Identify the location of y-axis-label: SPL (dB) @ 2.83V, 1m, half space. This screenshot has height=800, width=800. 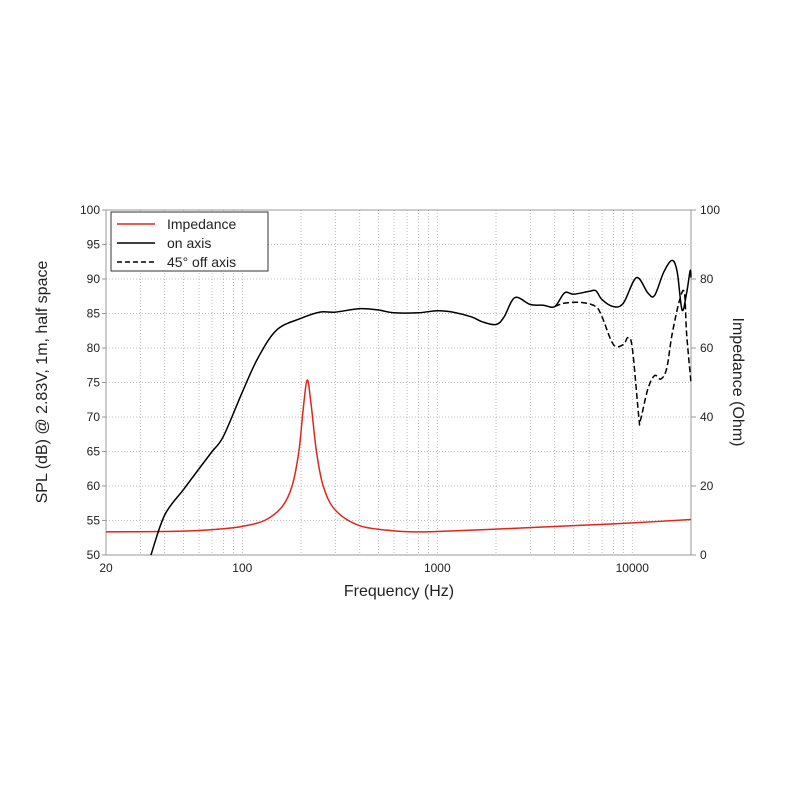
(42, 382).